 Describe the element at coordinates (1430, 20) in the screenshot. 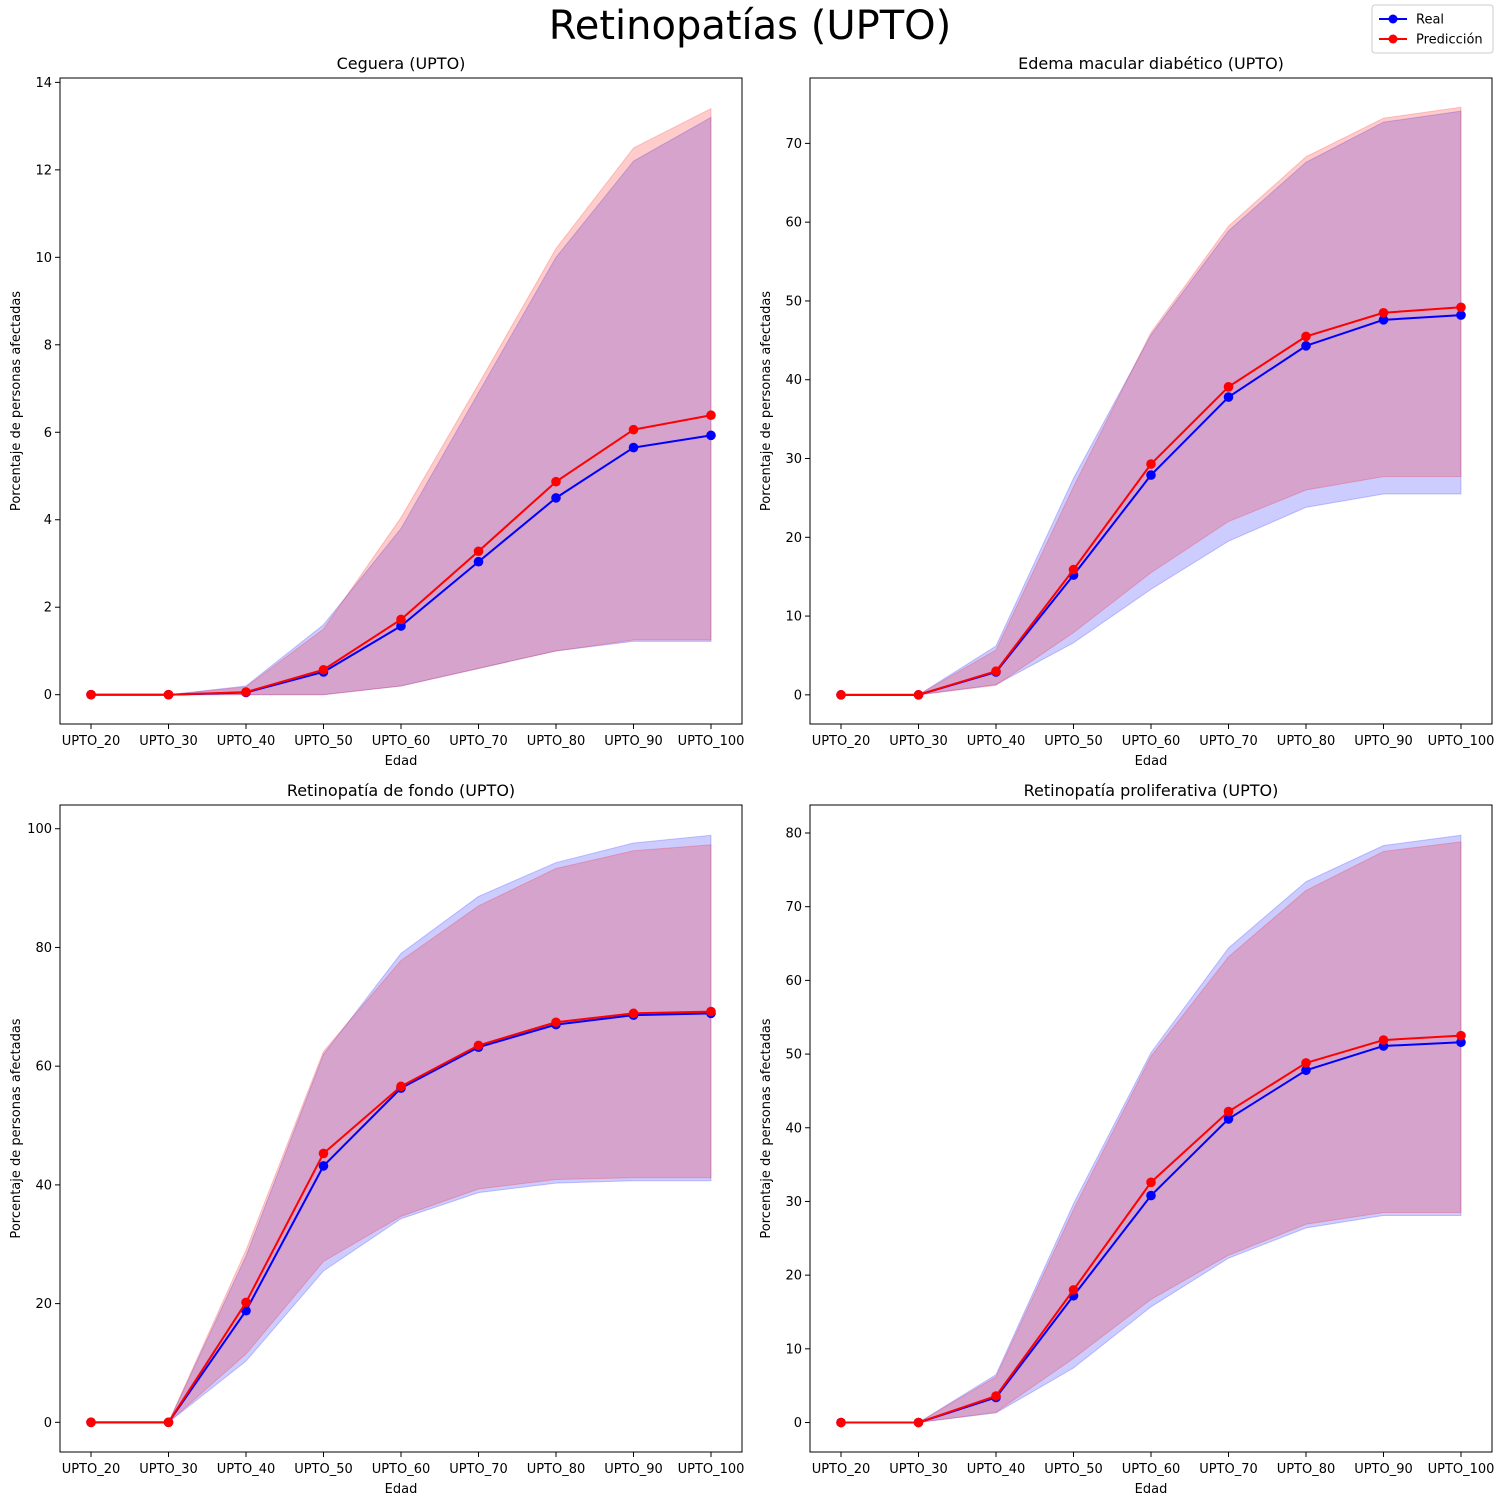

I see `legend-real-label: Real` at that location.